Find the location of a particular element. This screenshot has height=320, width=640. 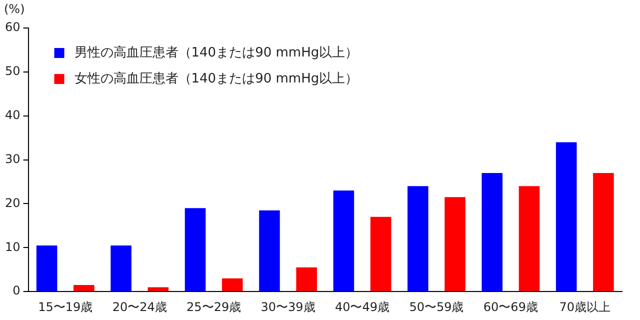

x-tick-label: 40〜49歳 is located at coordinates (362, 307).